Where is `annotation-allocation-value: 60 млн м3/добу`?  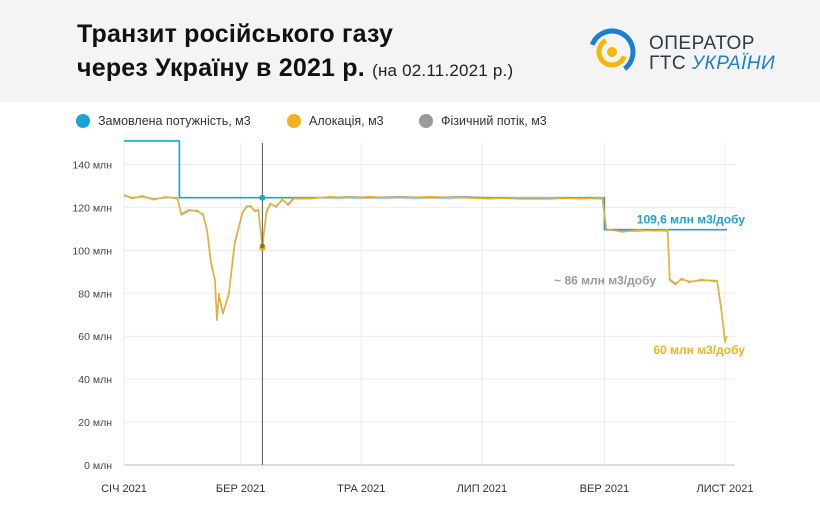 annotation-allocation-value: 60 млн м3/добу is located at coordinates (699, 350).